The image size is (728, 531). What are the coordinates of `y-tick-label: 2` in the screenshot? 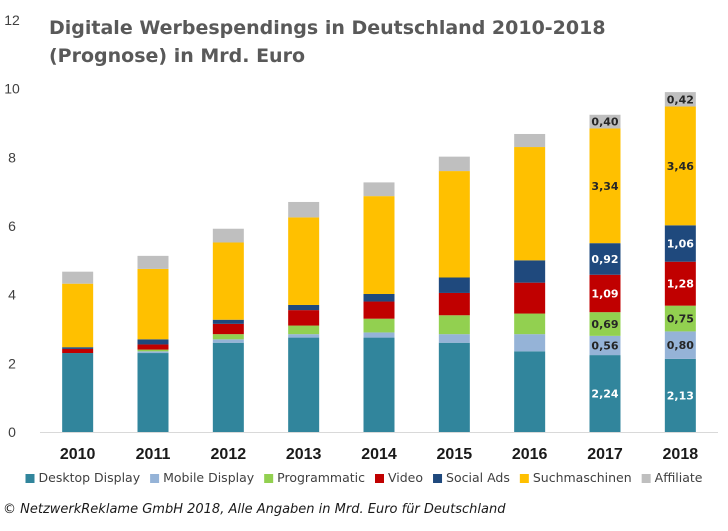 It's located at (12, 363).